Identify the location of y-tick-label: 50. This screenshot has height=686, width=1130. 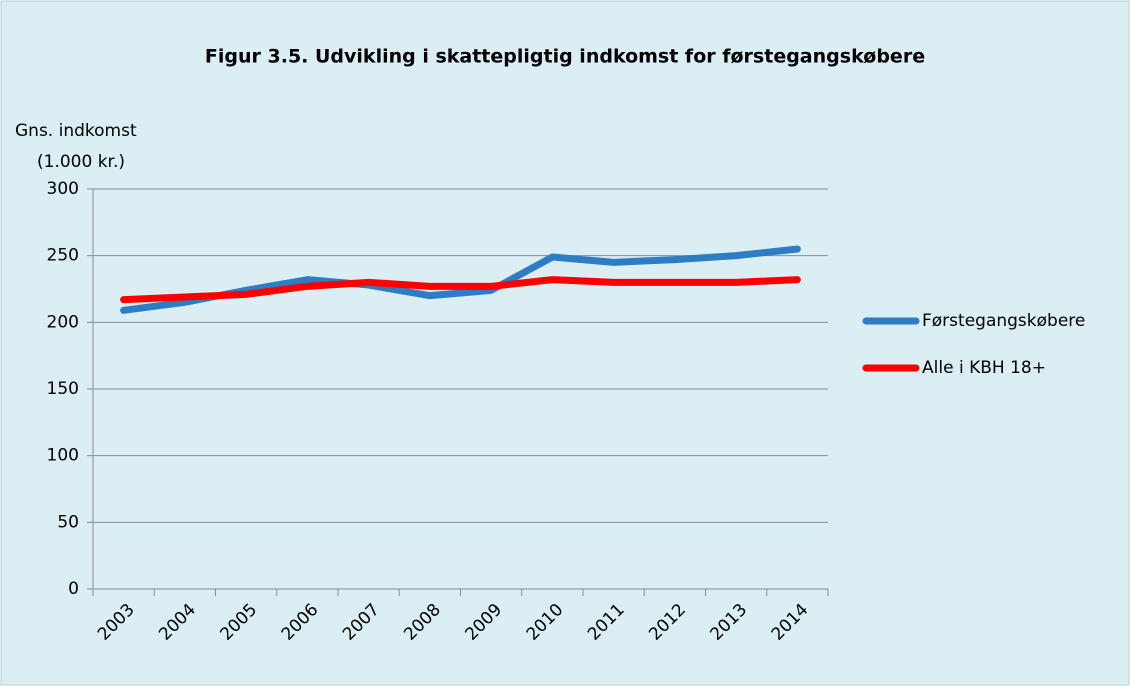
(68, 522).